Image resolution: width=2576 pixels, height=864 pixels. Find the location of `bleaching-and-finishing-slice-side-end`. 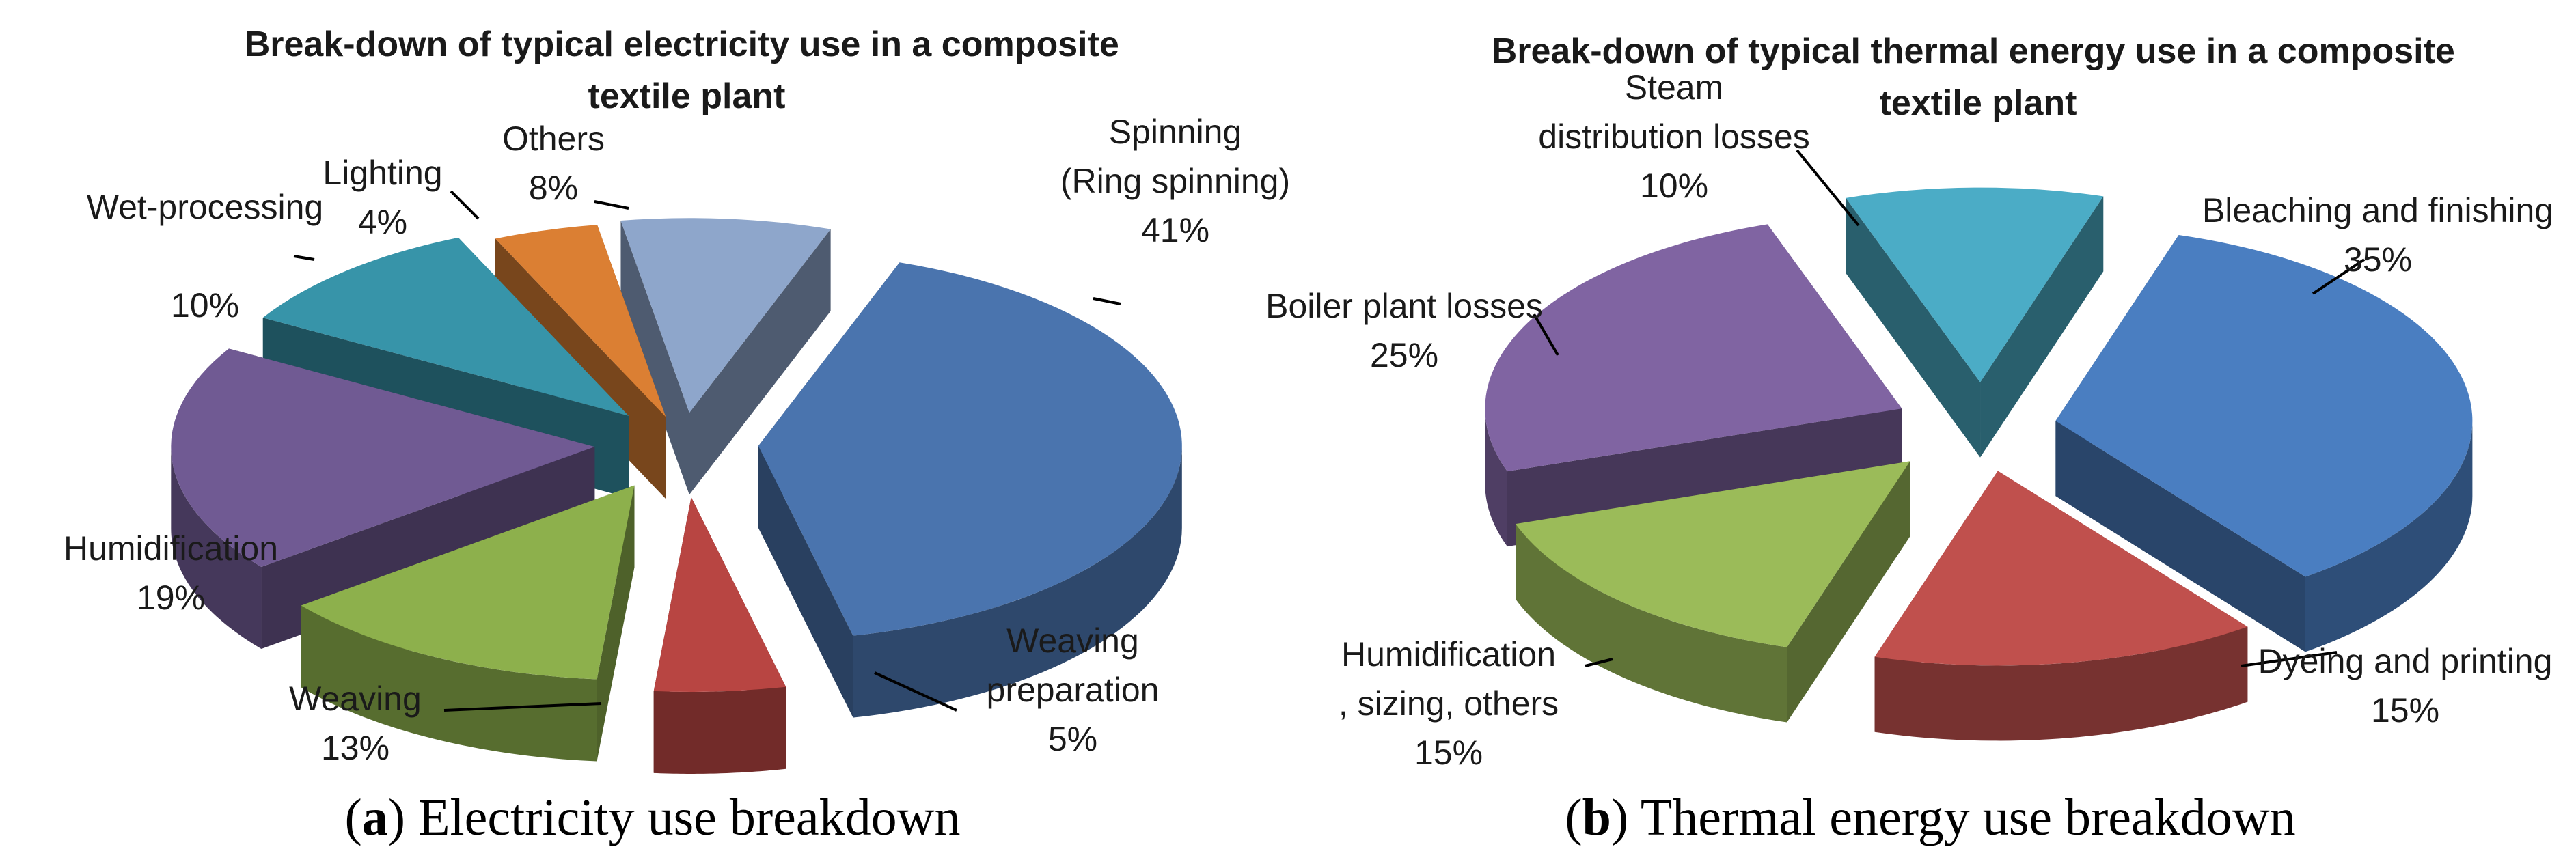

bleaching-and-finishing-slice-side-end is located at coordinates (2180, 537).